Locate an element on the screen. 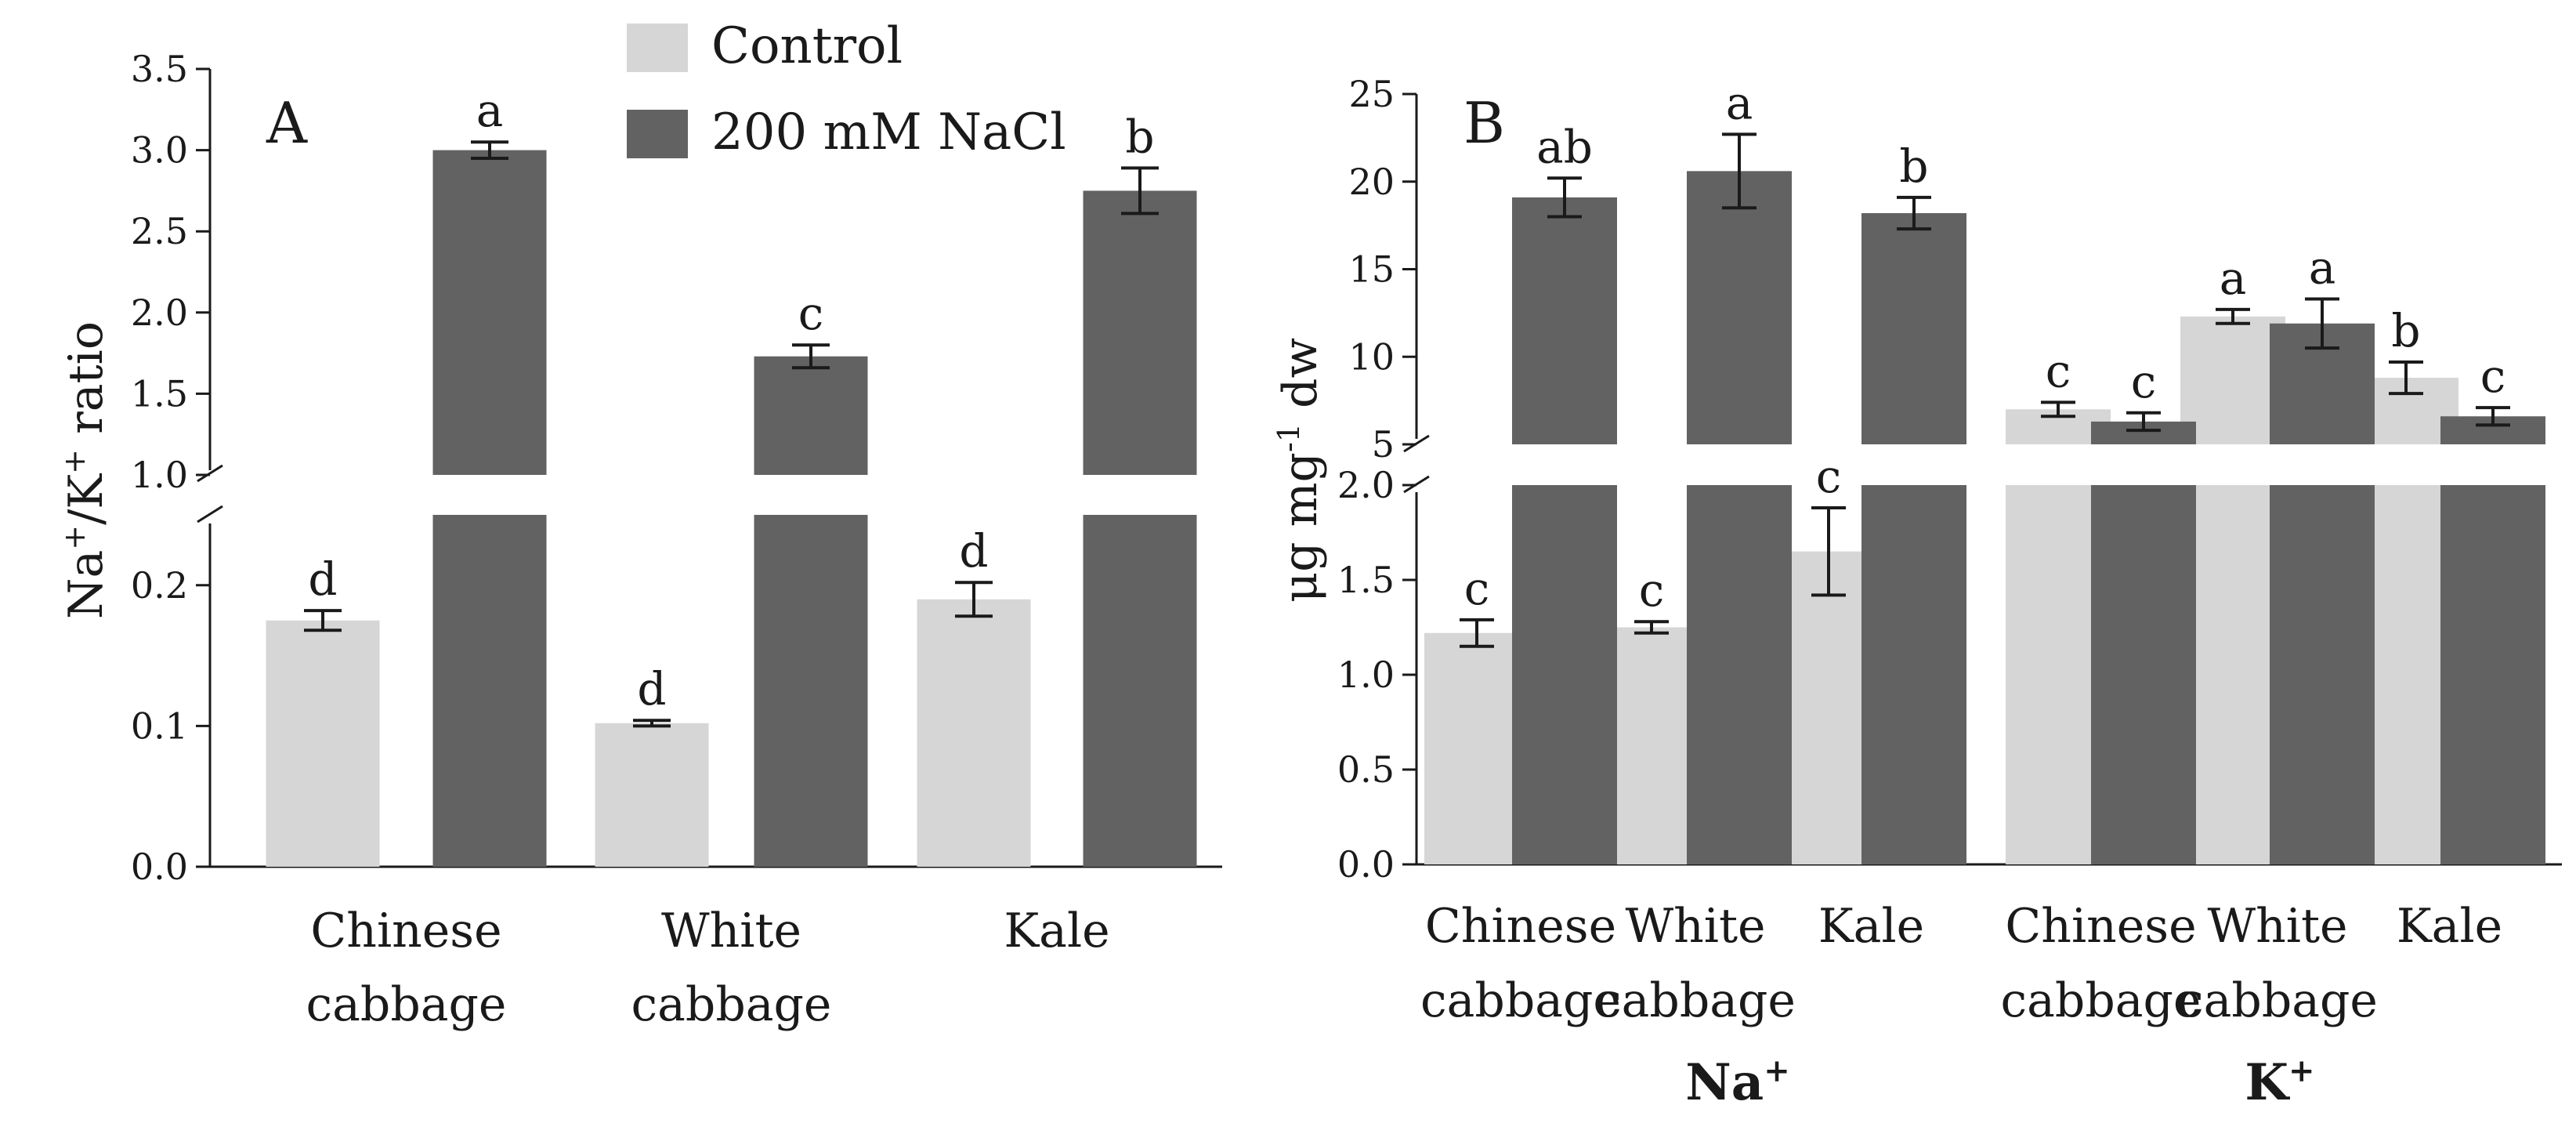  y-tick-label: 1.0 is located at coordinates (159, 475).